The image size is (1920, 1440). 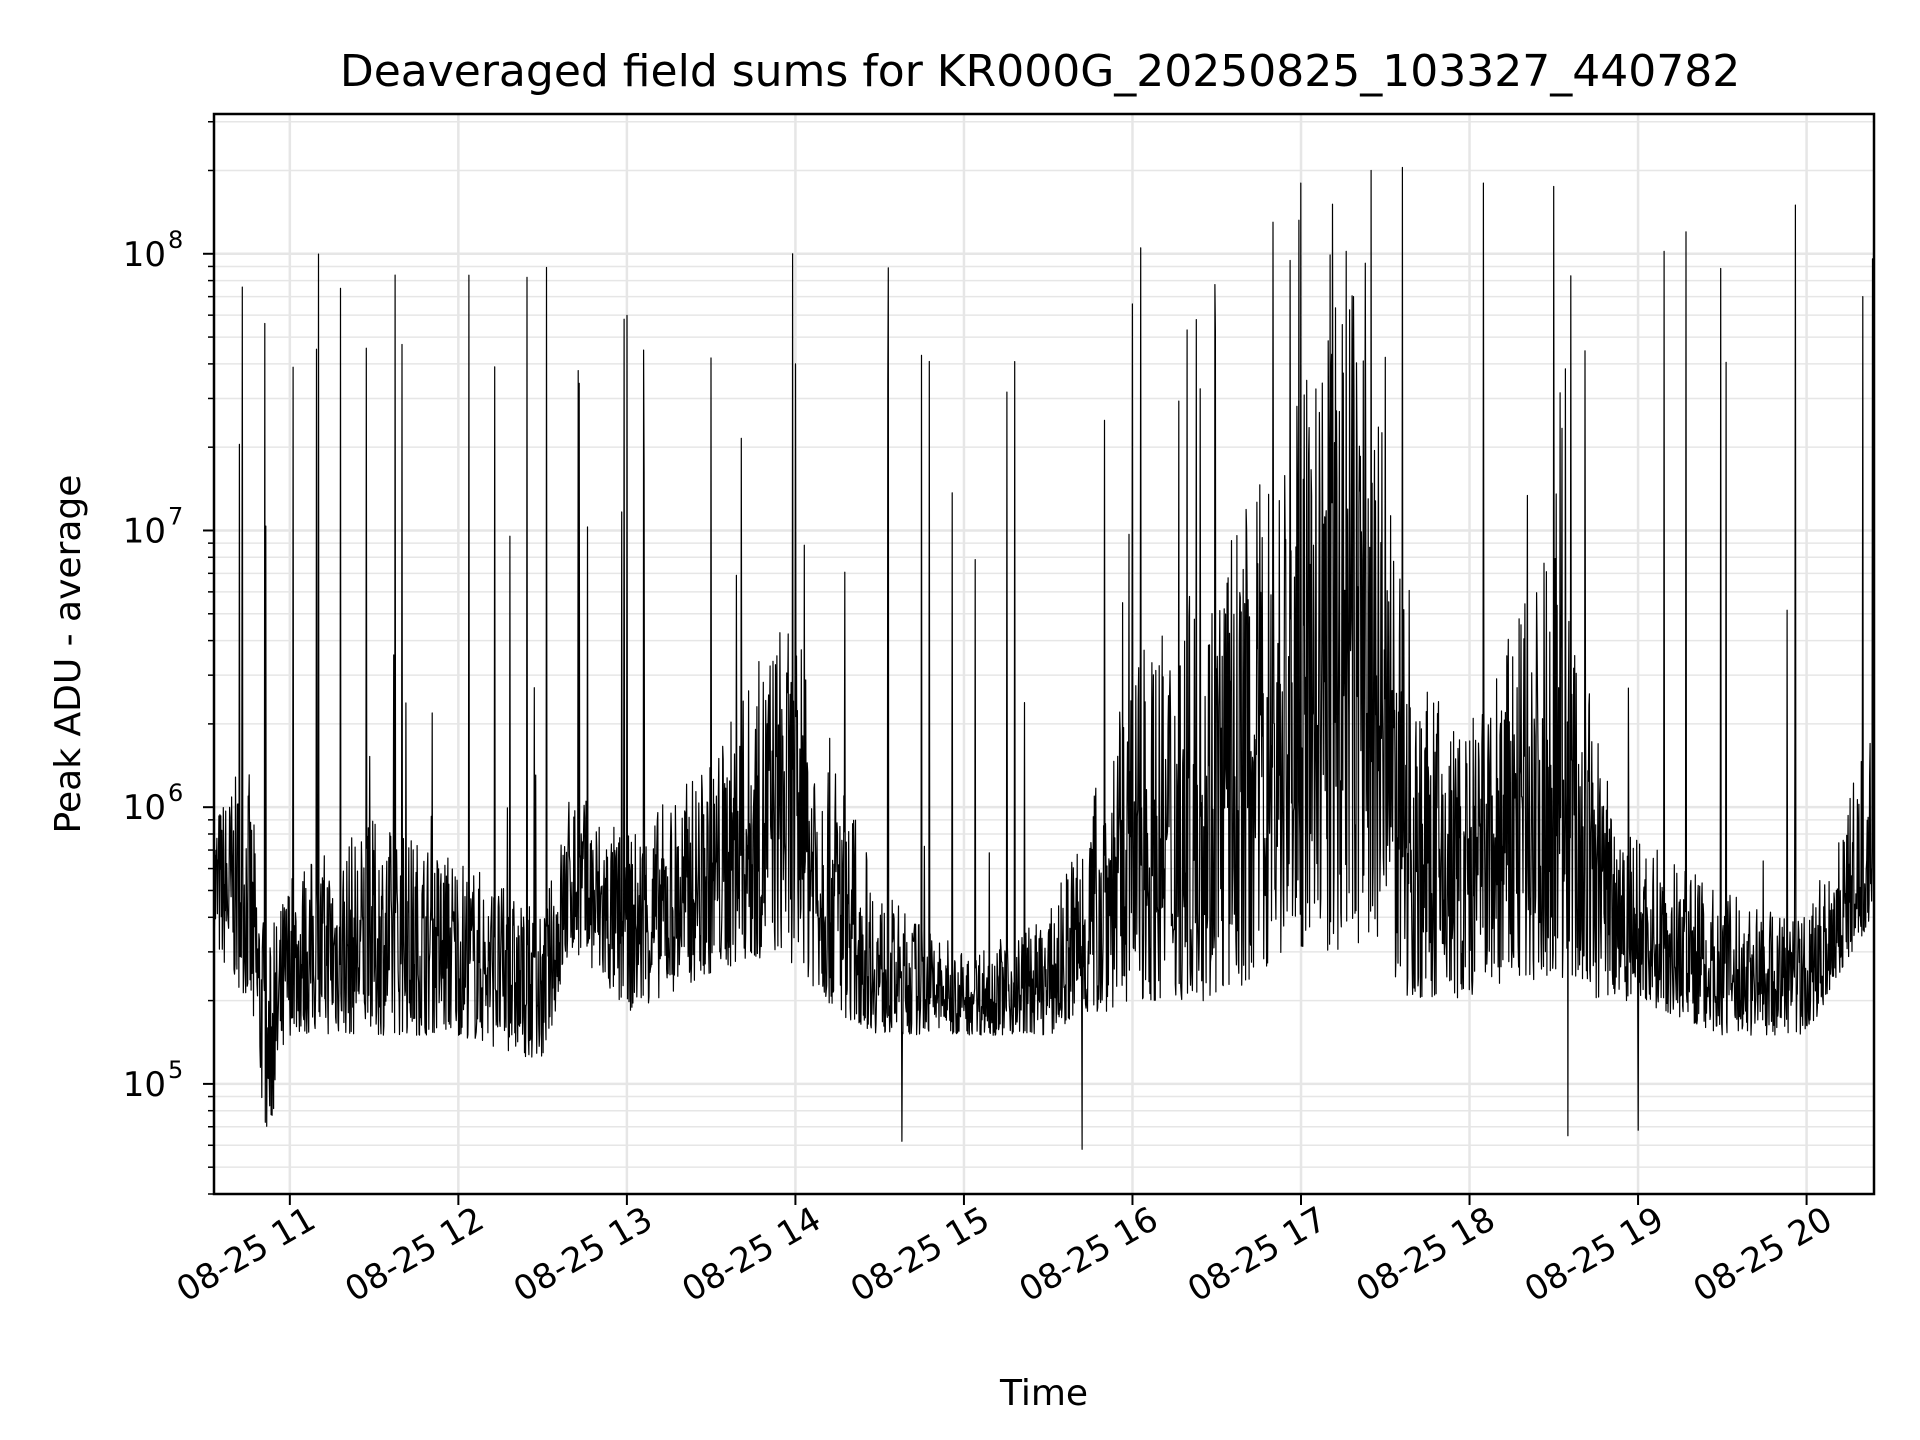 What do you see at coordinates (583, 1254) in the screenshot?
I see `x-tick-label: 08-25 13` at bounding box center [583, 1254].